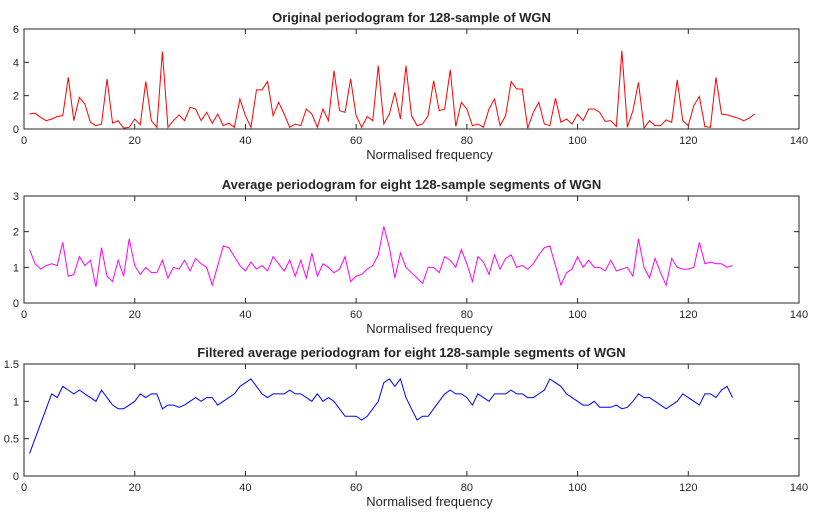 The image size is (813, 513). What do you see at coordinates (16, 63) in the screenshot?
I see `y-tick-label: 4` at bounding box center [16, 63].